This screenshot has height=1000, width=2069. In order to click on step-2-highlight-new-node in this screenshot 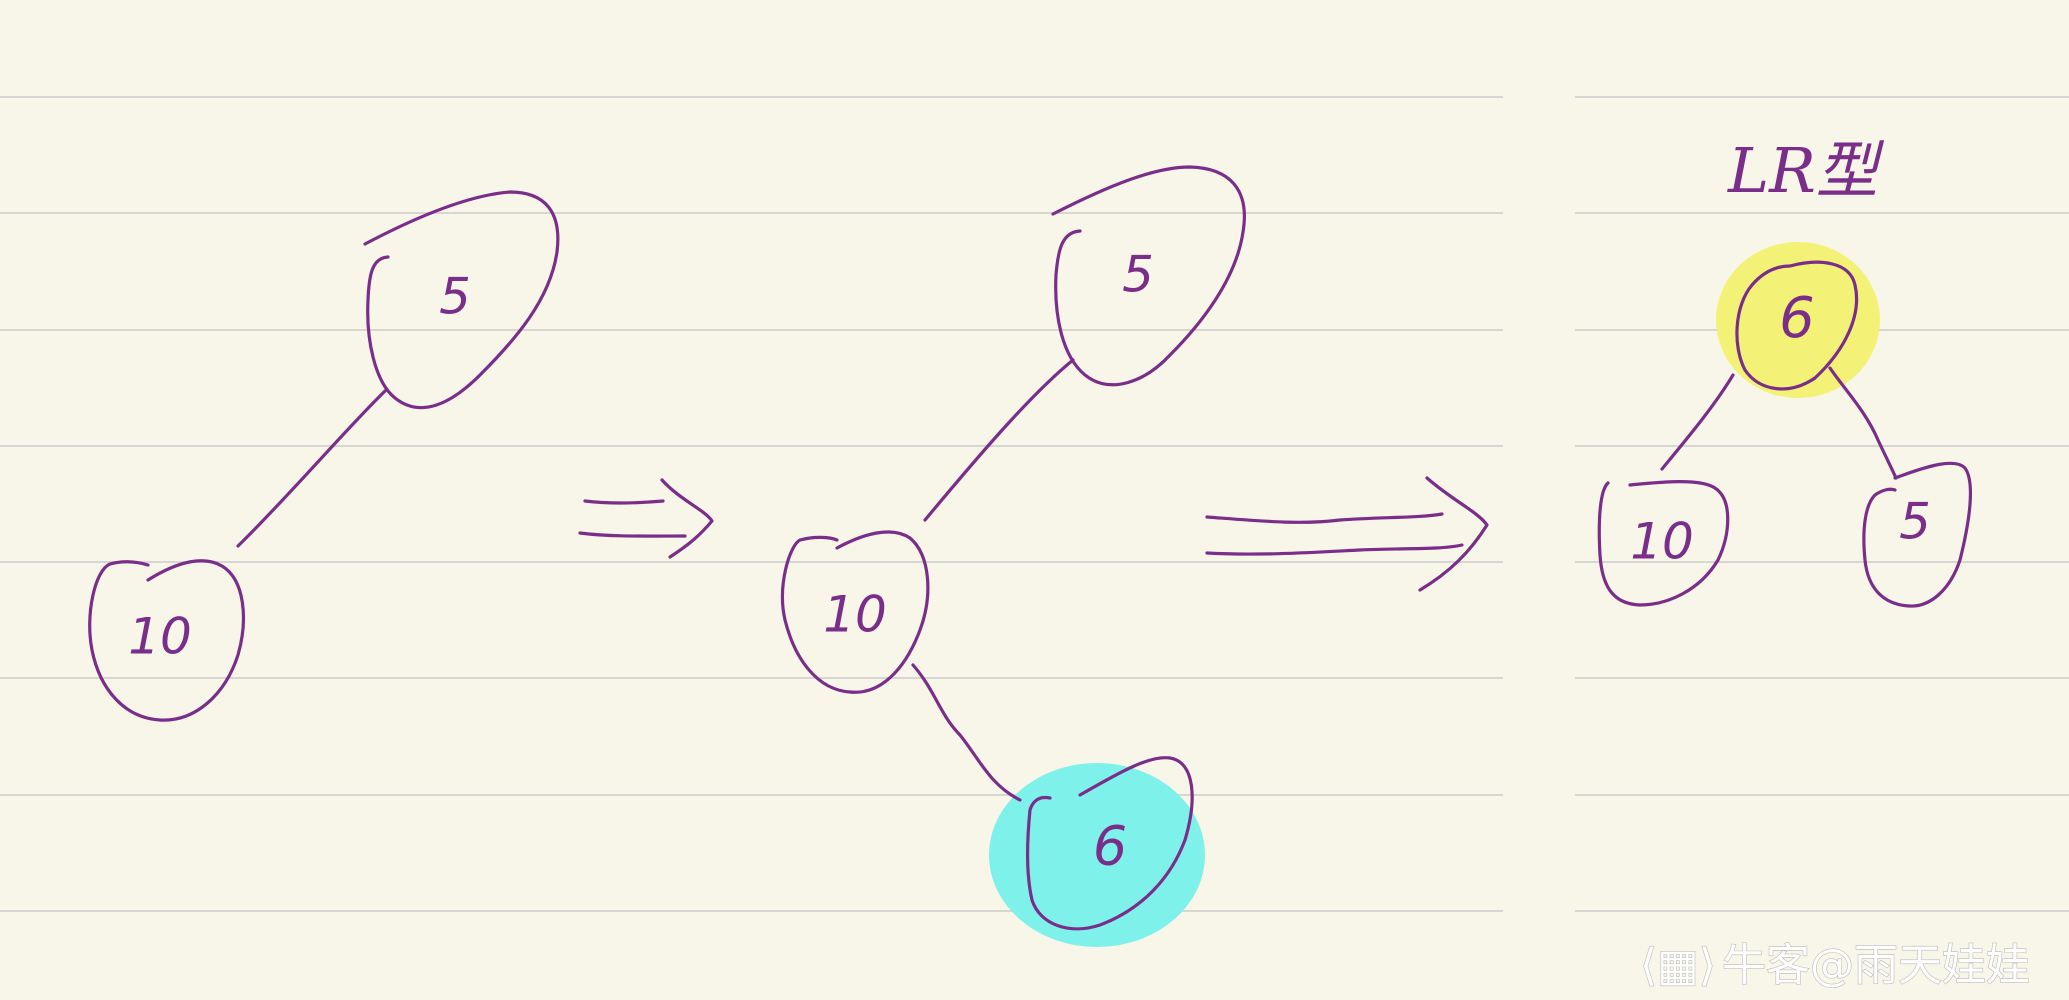, I will do `click(1097, 855)`.